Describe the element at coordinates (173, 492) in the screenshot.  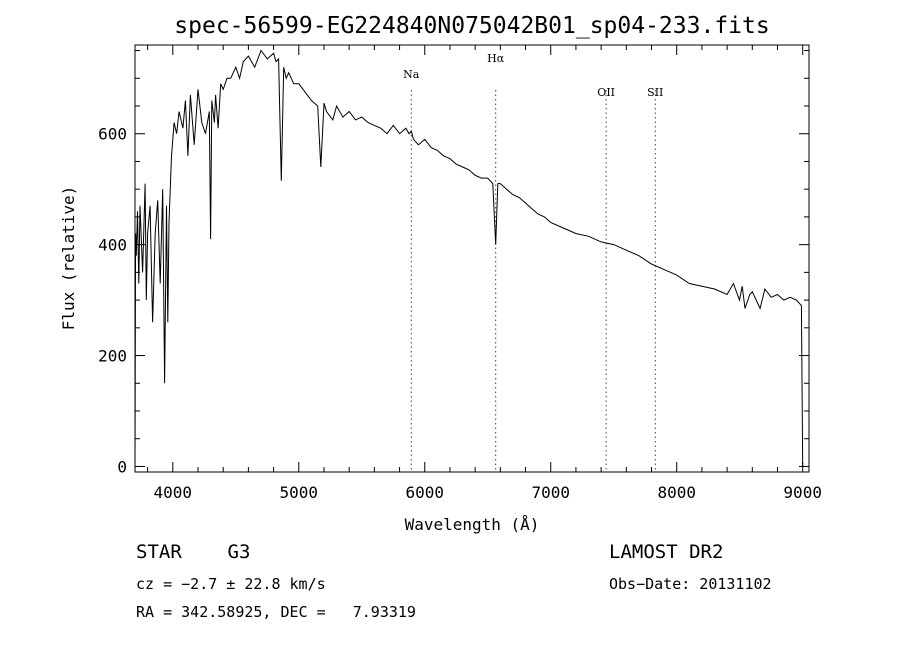
I see `x-tick-label: 4000` at that location.